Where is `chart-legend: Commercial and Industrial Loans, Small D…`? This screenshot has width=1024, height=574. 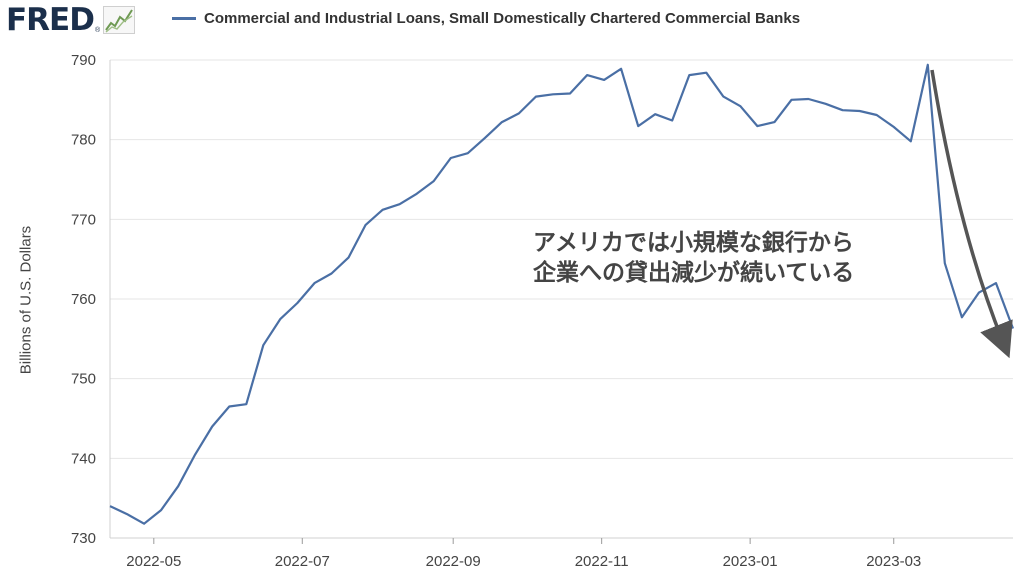 chart-legend: Commercial and Industrial Loans, Small D… is located at coordinates (488, 19).